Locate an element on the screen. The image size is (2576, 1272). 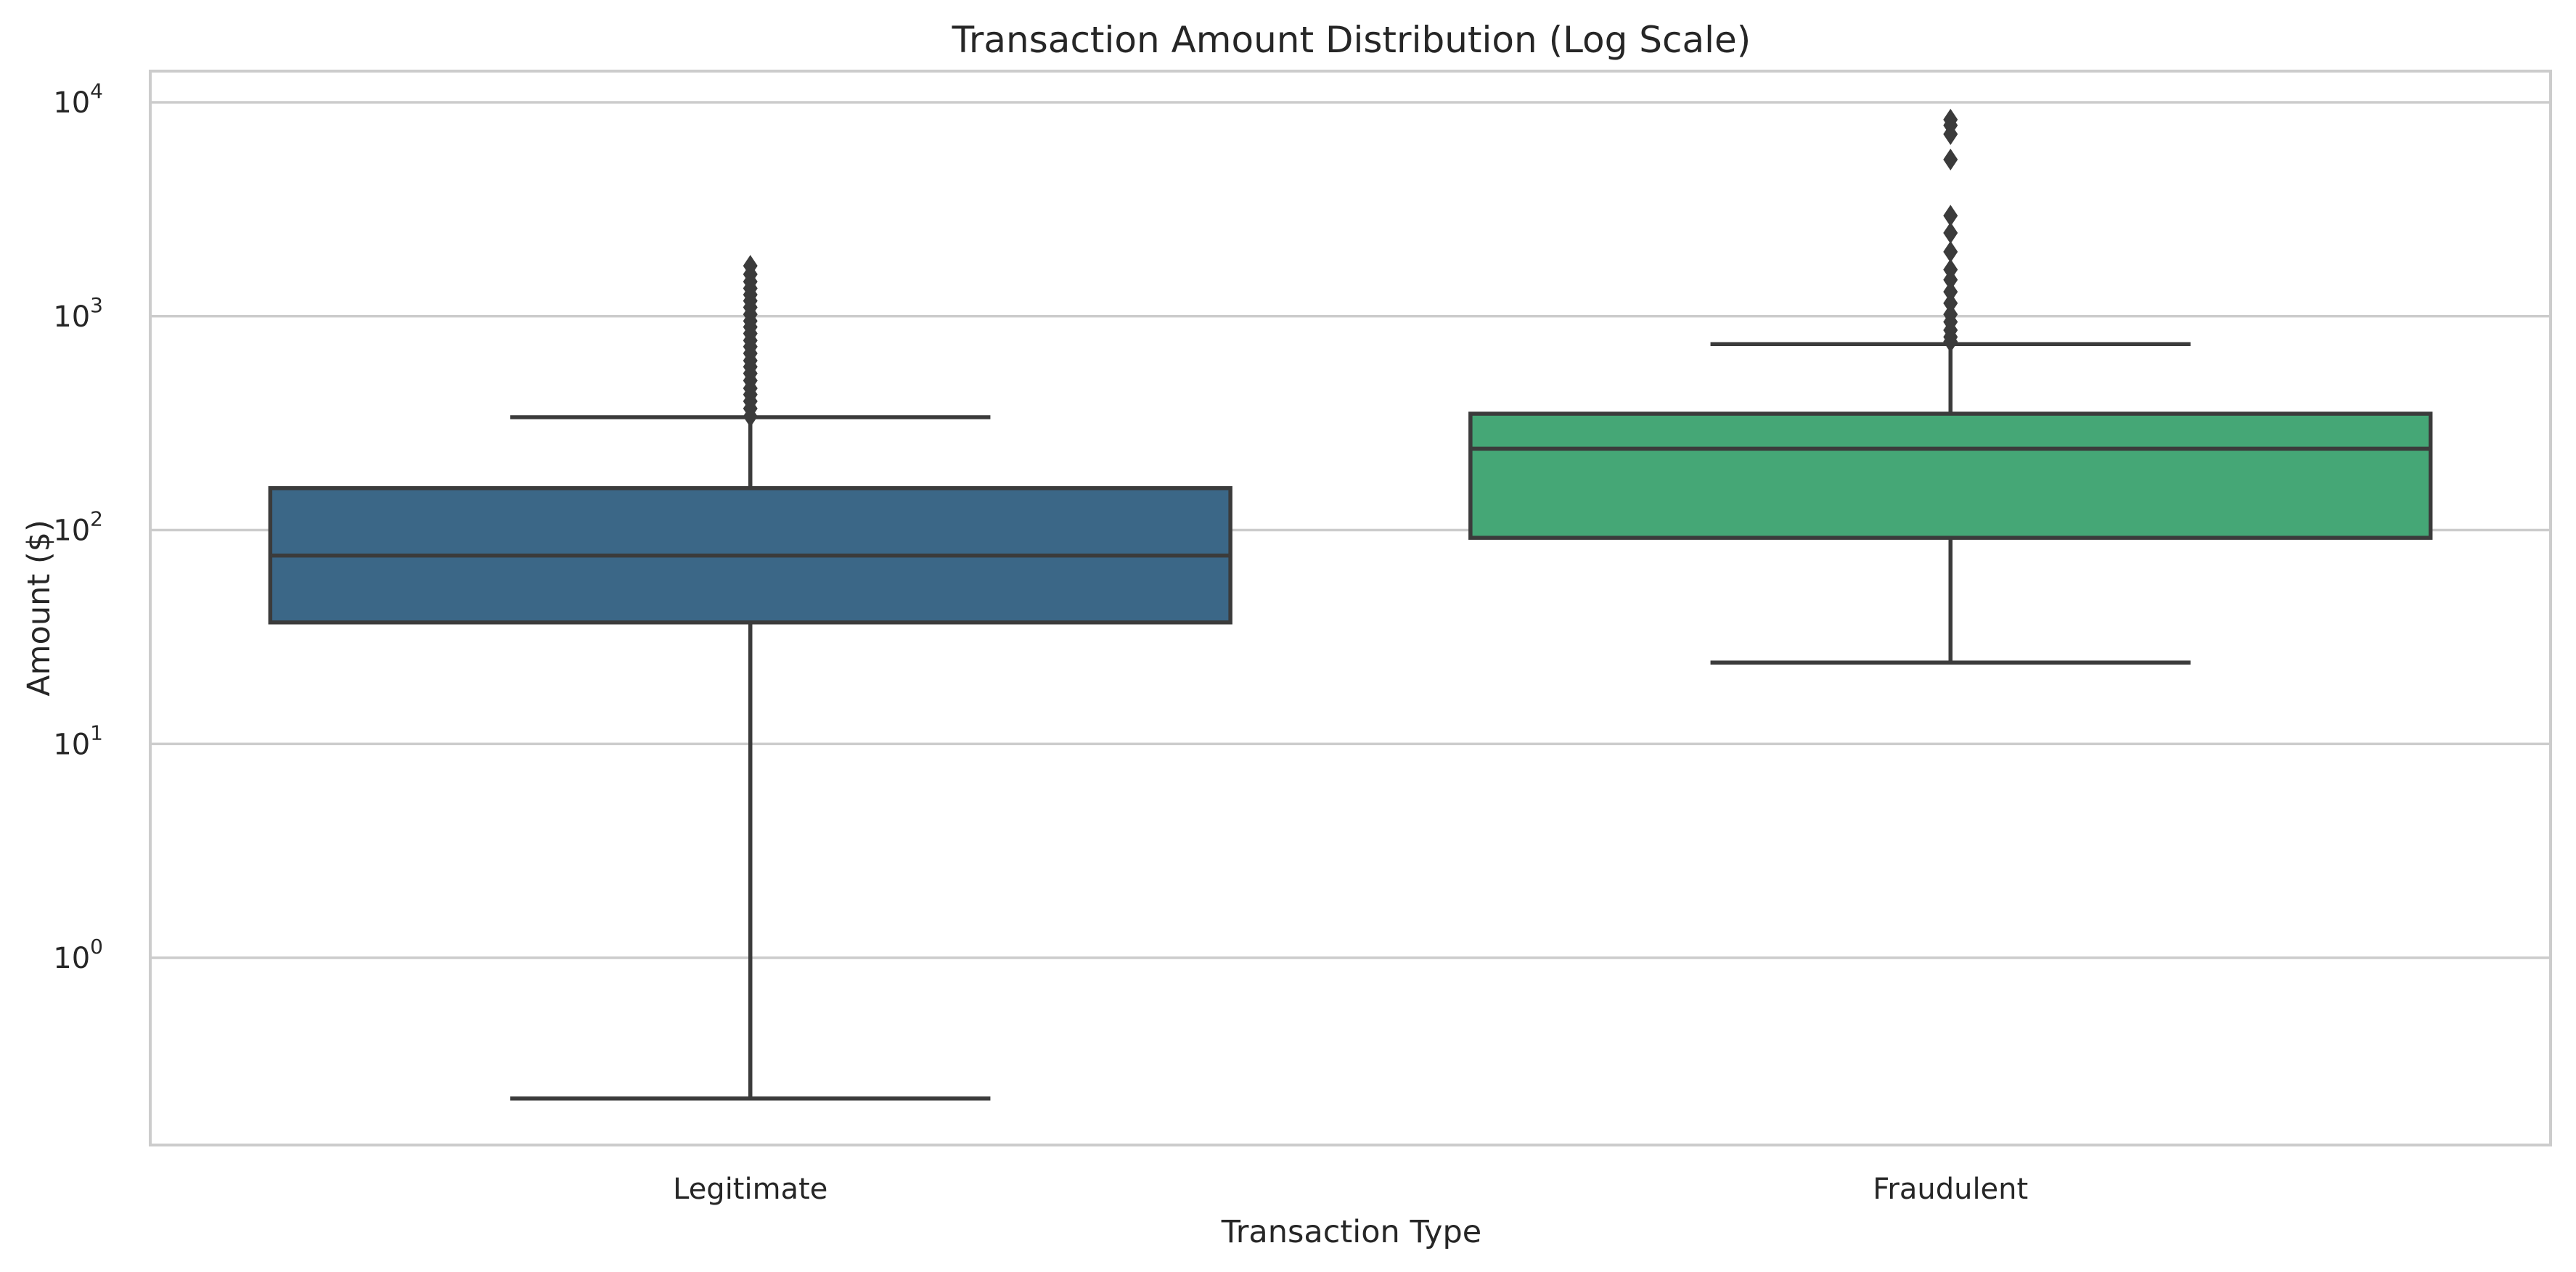
y-axis-label: Amount ($) is located at coordinates (39, 609).